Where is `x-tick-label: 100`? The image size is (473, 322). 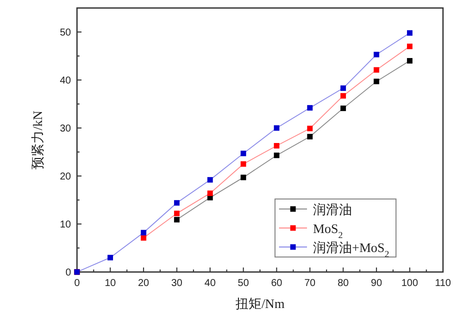 x-tick-label: 100 is located at coordinates (410, 283).